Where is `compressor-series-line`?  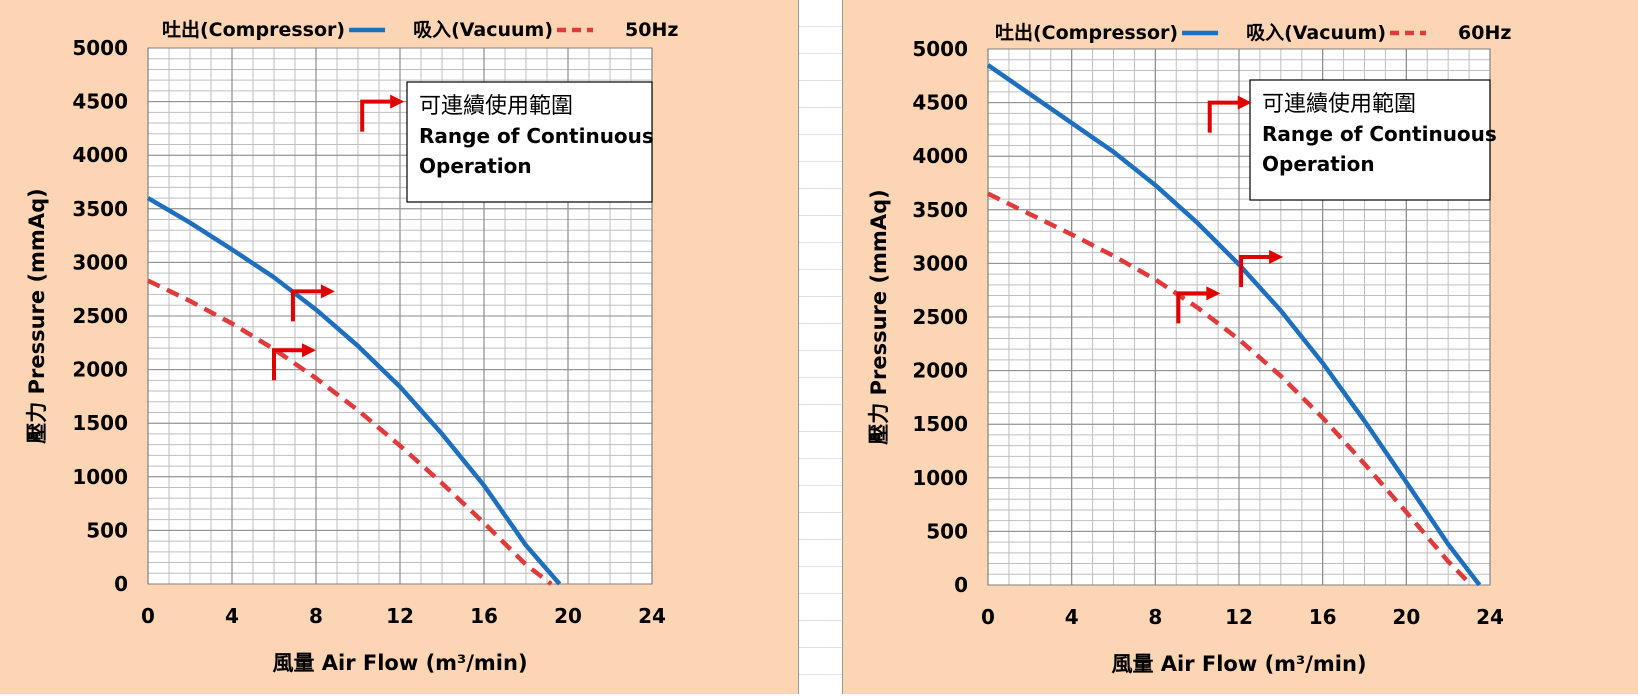 compressor-series-line is located at coordinates (354, 391).